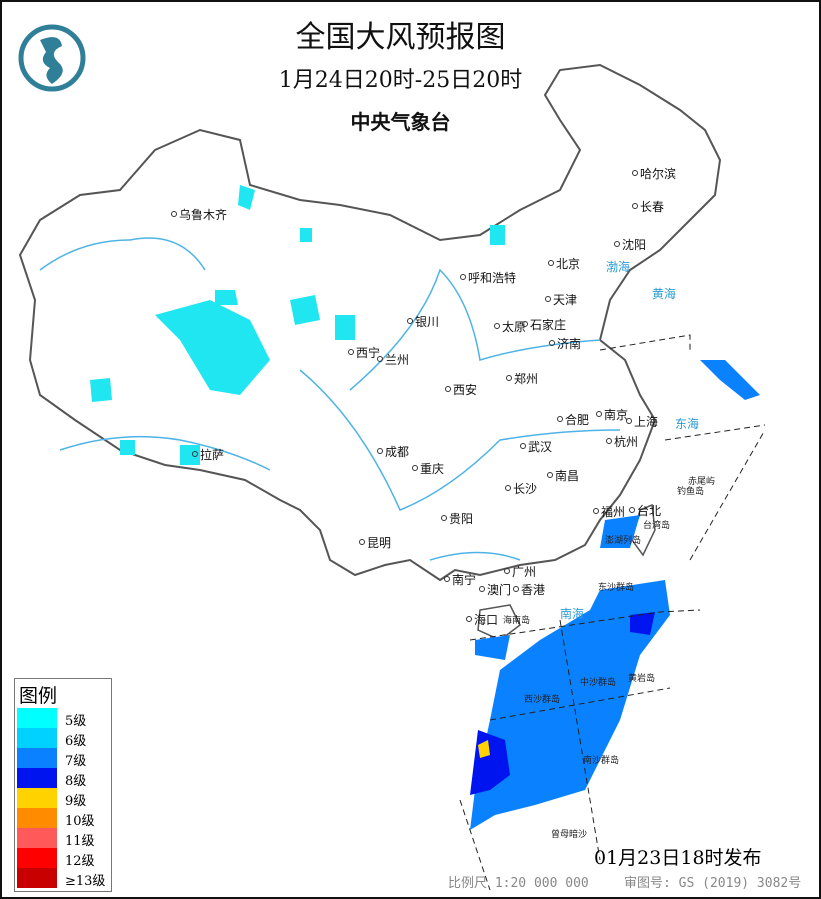 Image resolution: width=821 pixels, height=899 pixels. I want to click on legend-item: 6级, so click(63, 738).